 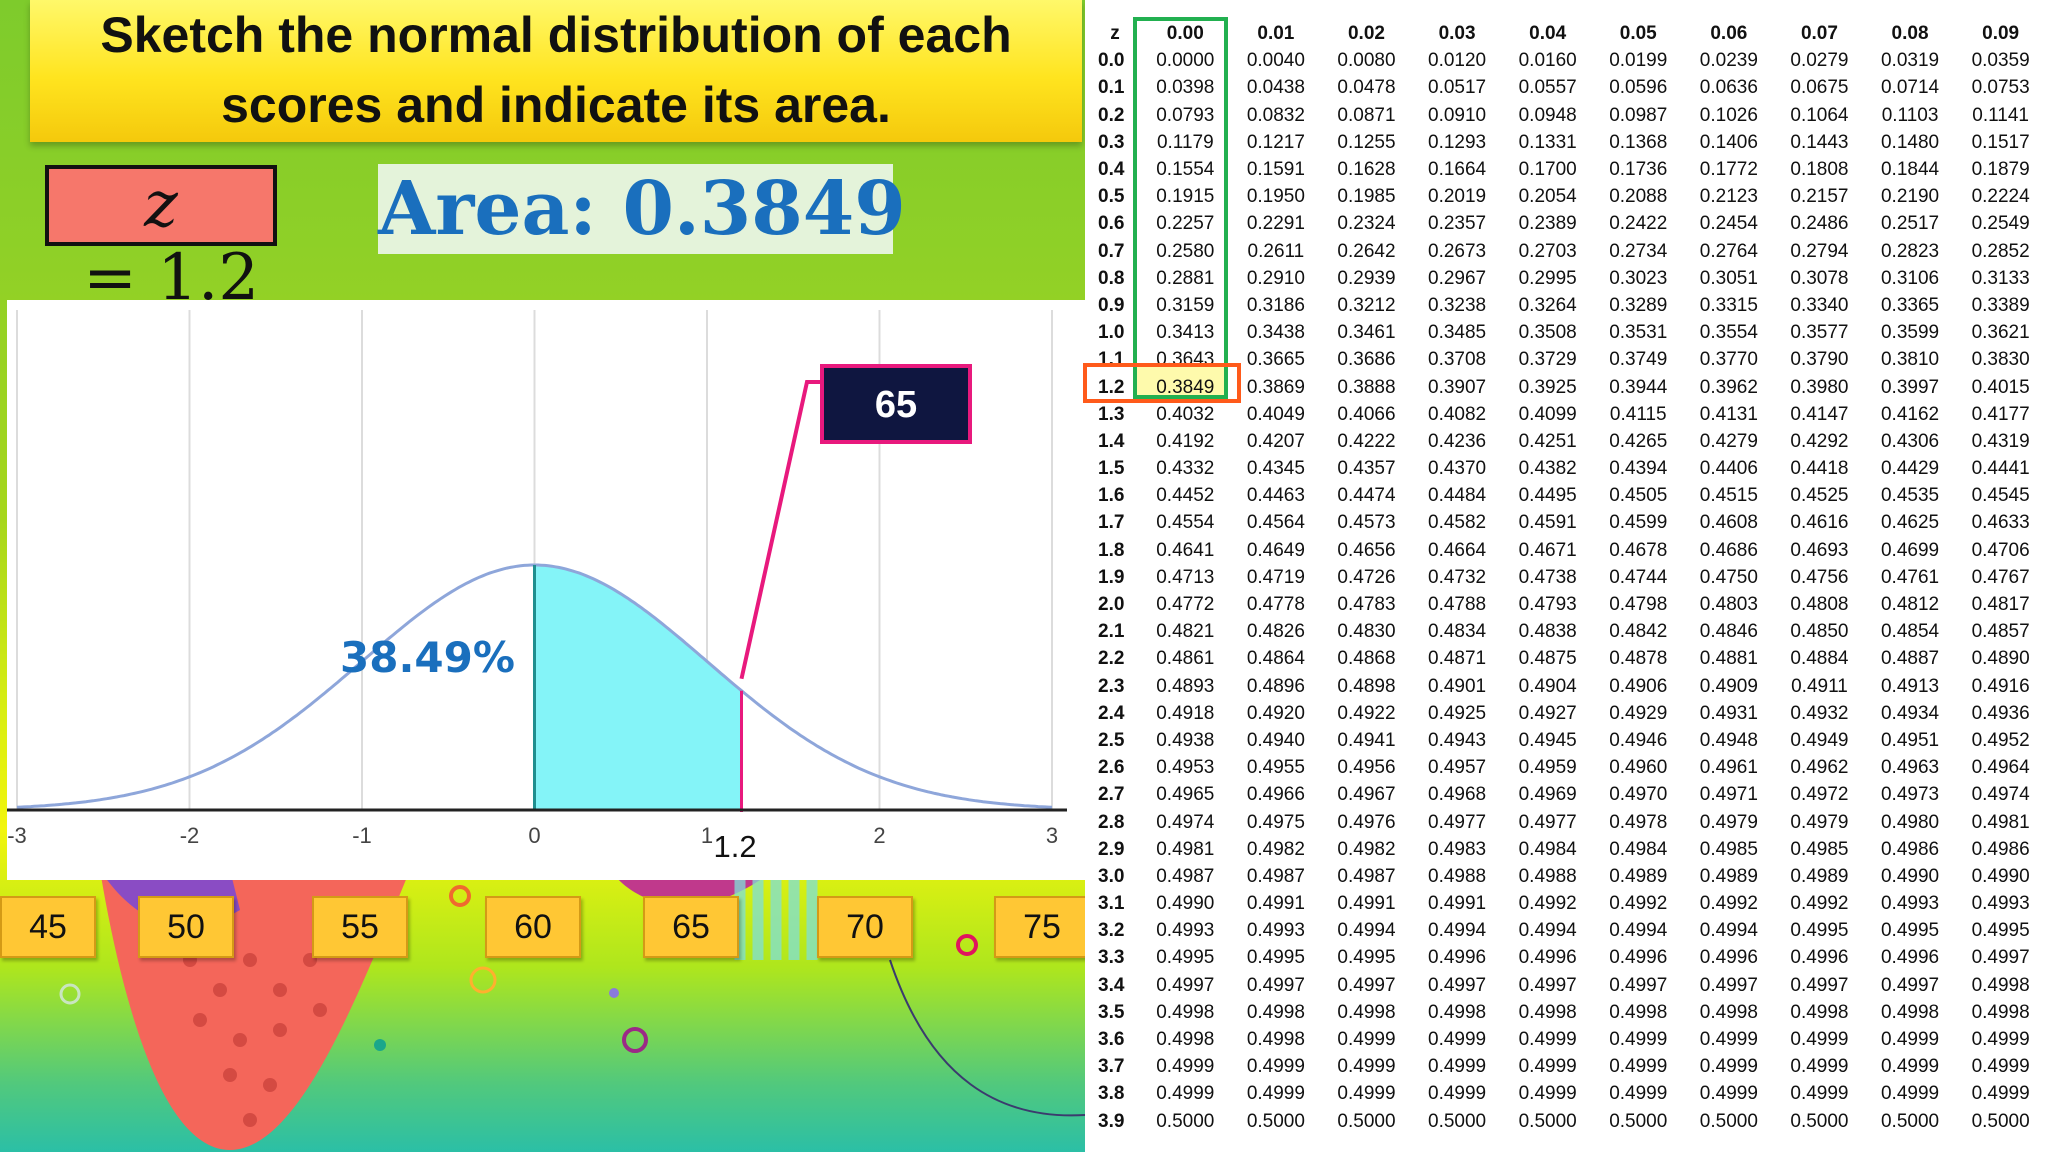 What do you see at coordinates (614, 993) in the screenshot?
I see `dot-shape` at bounding box center [614, 993].